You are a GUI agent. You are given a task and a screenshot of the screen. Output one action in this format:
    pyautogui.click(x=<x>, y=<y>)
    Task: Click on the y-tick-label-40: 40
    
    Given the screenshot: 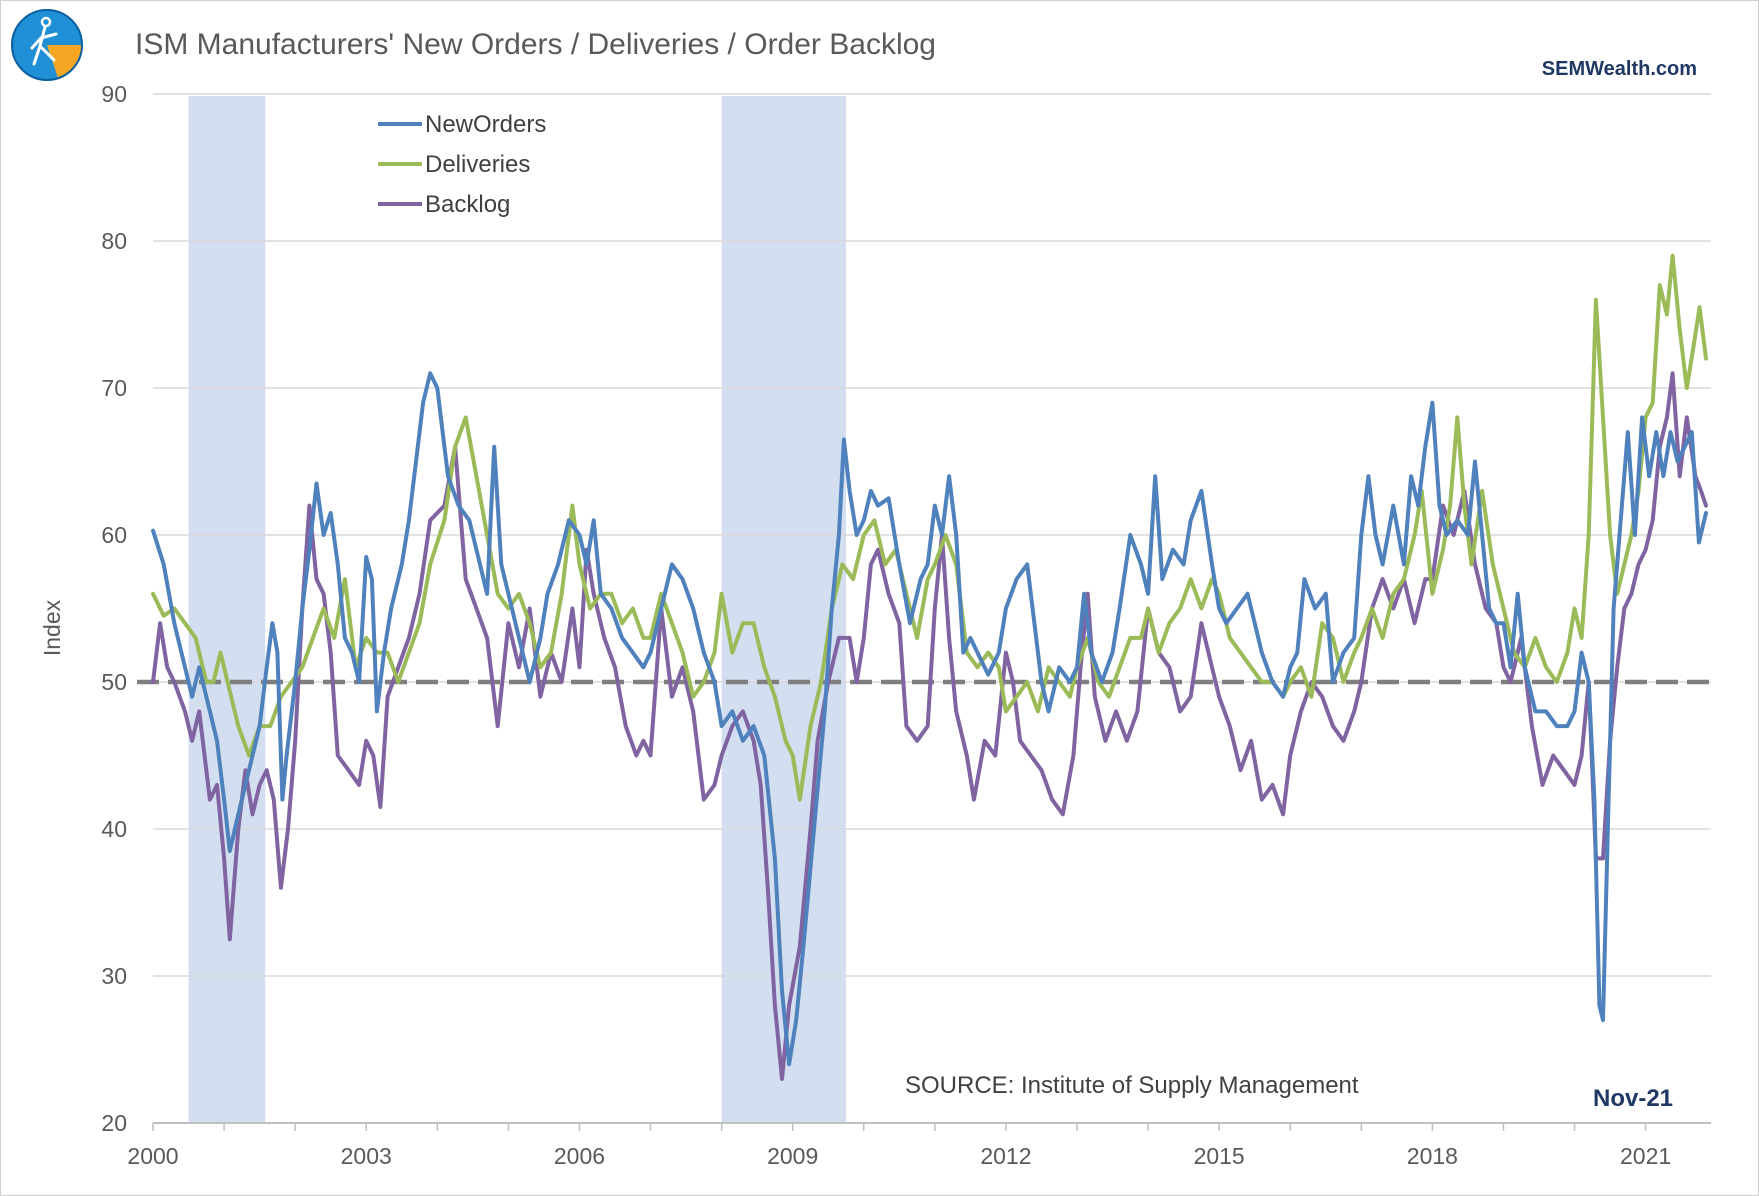 What is the action you would take?
    pyautogui.click(x=114, y=829)
    